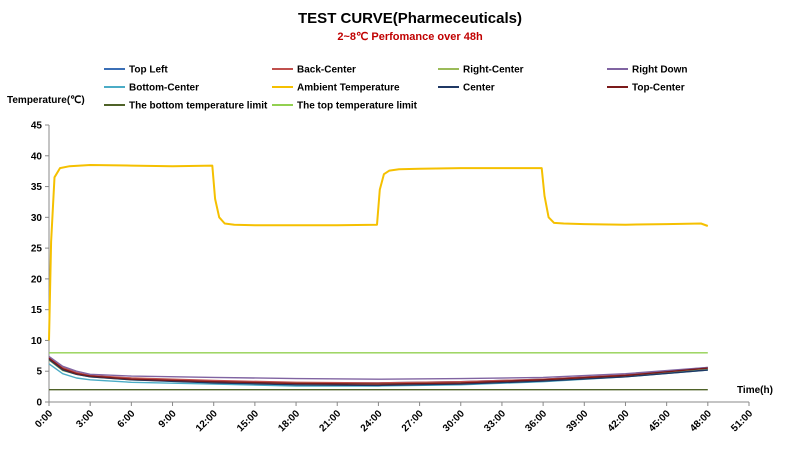 This screenshot has width=800, height=454. I want to click on y-tick-label: 5, so click(39, 372).